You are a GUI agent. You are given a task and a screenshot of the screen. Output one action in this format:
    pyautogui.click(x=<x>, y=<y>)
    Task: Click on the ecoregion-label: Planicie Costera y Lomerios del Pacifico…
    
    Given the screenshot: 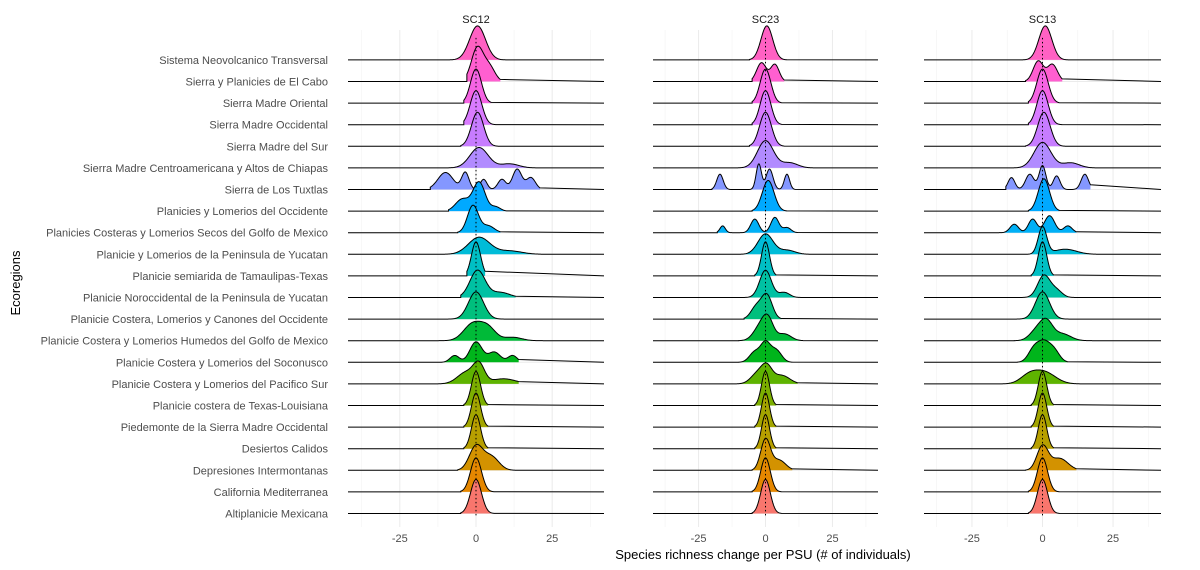 What is the action you would take?
    pyautogui.click(x=220, y=385)
    